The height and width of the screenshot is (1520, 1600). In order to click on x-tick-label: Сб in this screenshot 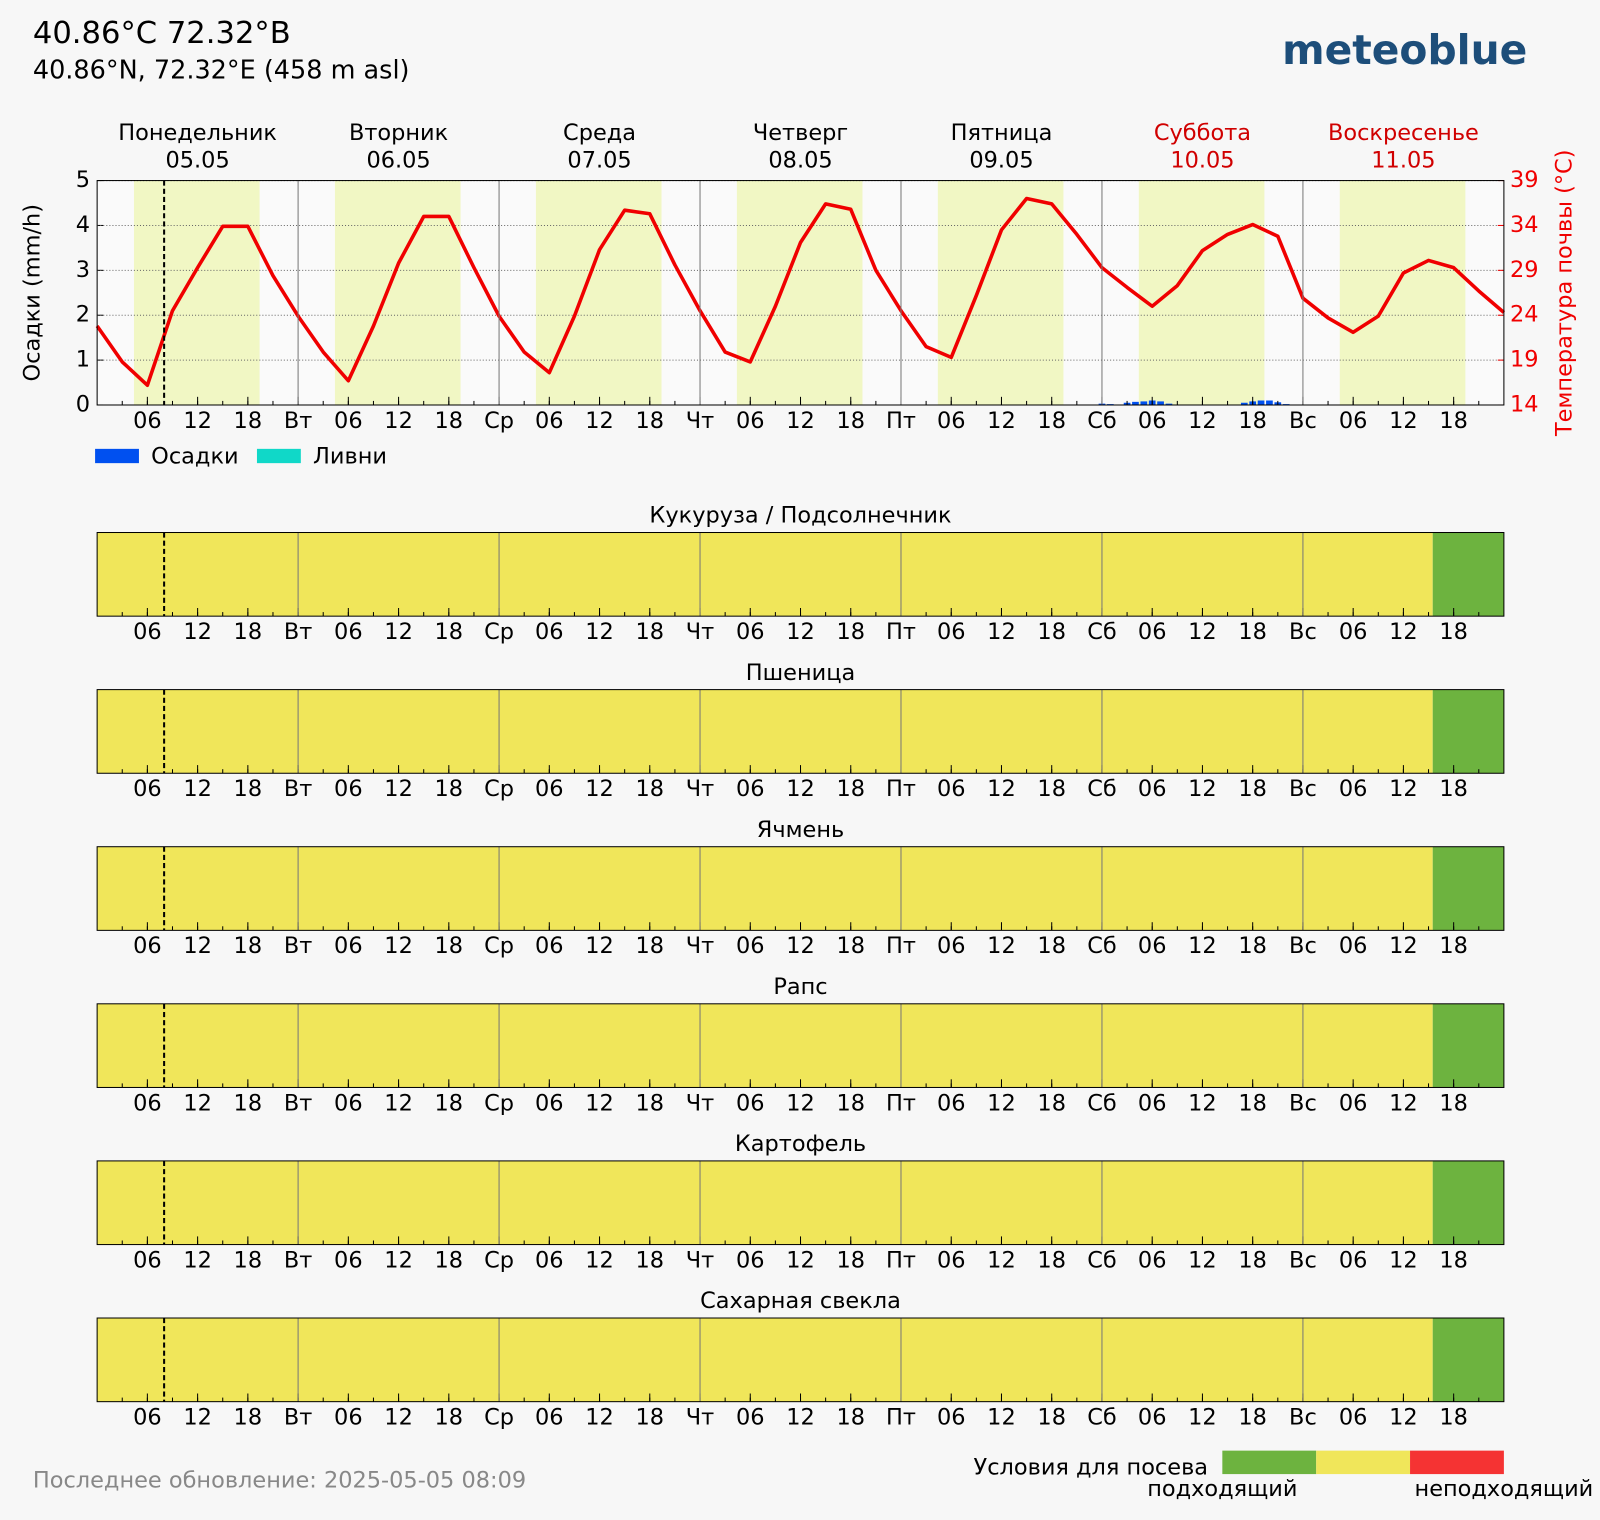, I will do `click(1102, 632)`.